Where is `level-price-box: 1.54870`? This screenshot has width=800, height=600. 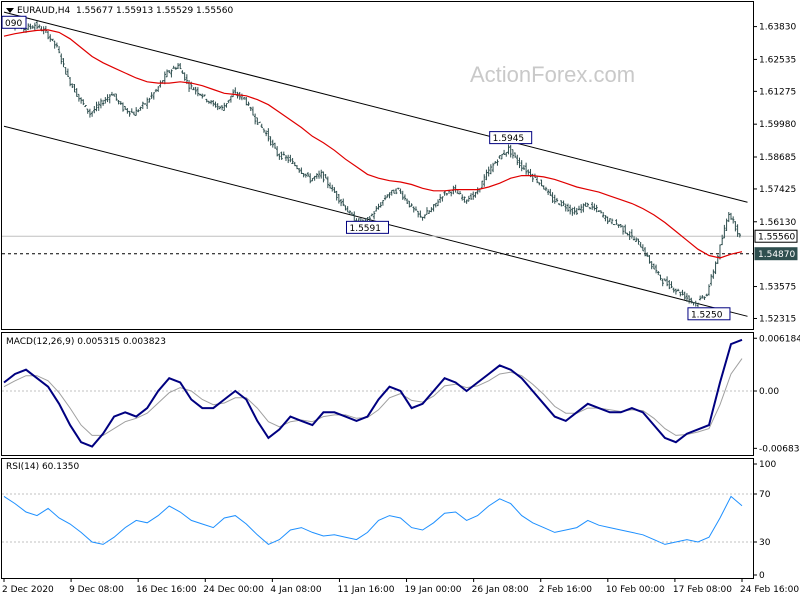 level-price-box: 1.54870 is located at coordinates (776, 254).